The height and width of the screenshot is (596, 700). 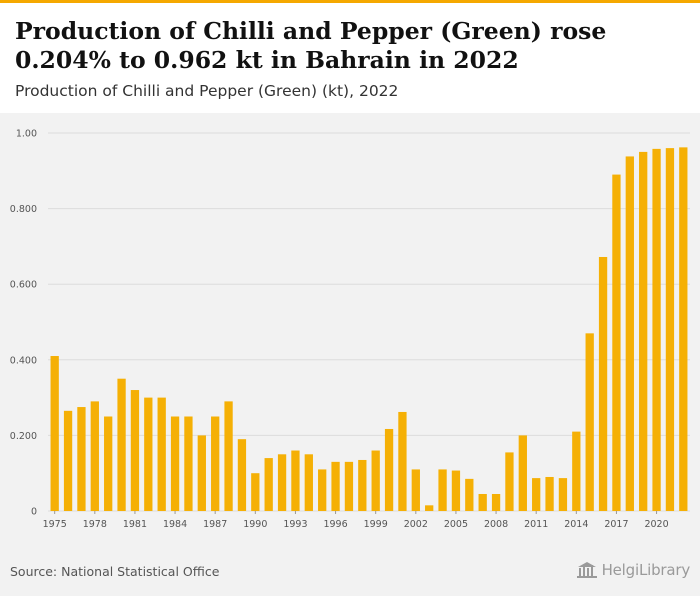 What do you see at coordinates (23, 360) in the screenshot?
I see `y-tick-label: 0.400` at bounding box center [23, 360].